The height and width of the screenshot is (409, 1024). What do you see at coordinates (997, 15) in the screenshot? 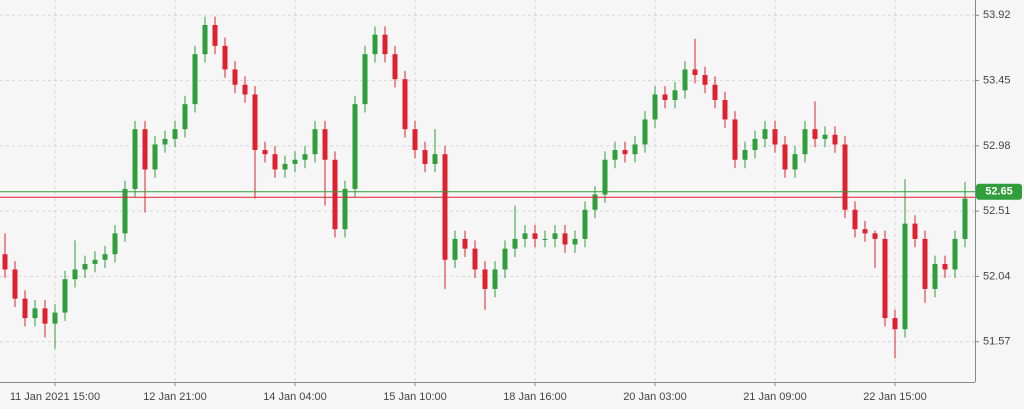
I see `y-tick-label: 53.92` at bounding box center [997, 15].